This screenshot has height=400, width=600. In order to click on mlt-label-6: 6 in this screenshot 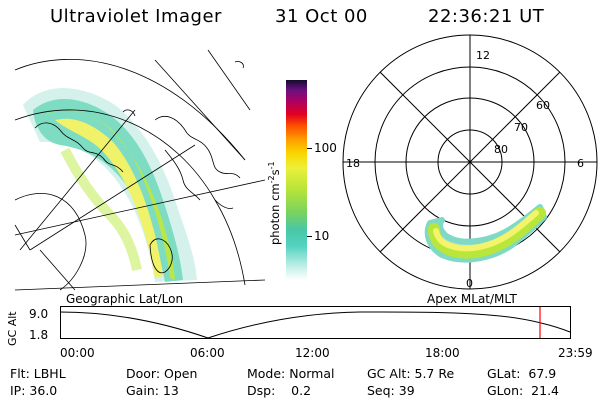, I will do `click(580, 163)`.